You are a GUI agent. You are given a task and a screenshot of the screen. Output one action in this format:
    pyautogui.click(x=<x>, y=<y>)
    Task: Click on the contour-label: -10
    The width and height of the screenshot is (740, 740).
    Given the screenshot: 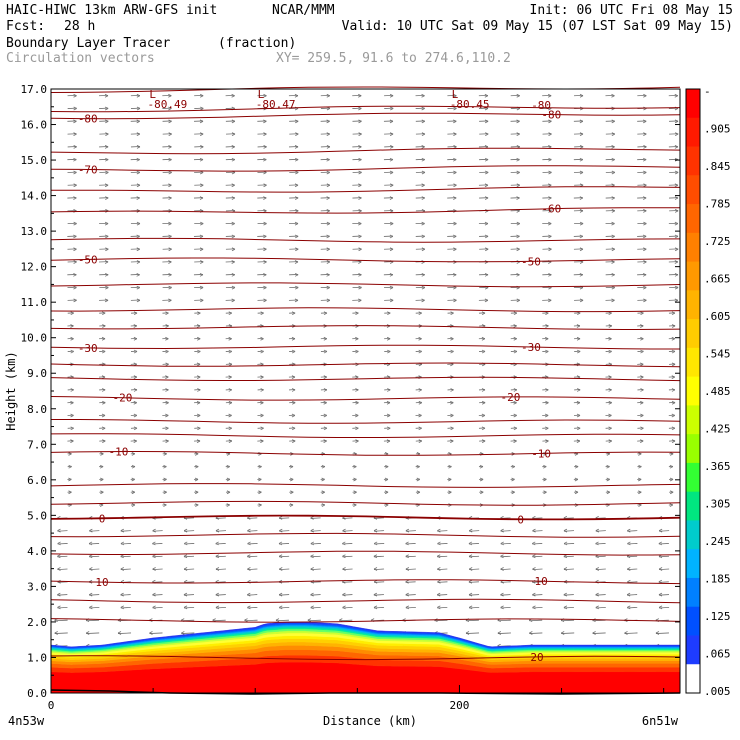 What is the action you would take?
    pyautogui.click(x=118, y=452)
    